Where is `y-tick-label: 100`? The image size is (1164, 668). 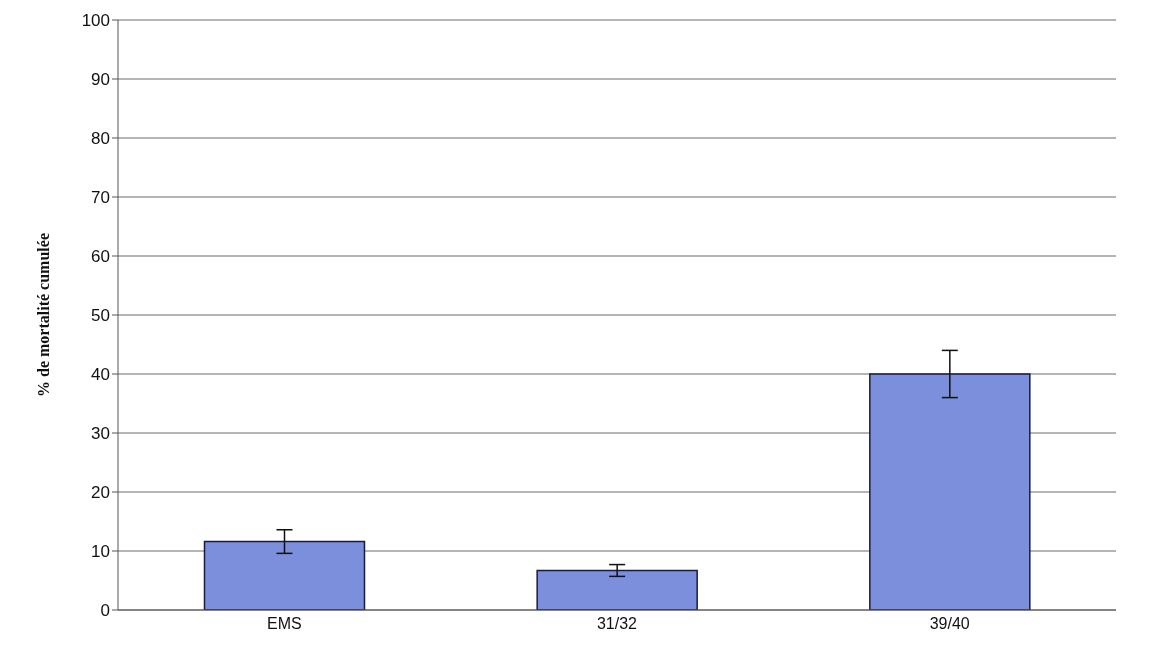 y-tick-label: 100 is located at coordinates (95, 21).